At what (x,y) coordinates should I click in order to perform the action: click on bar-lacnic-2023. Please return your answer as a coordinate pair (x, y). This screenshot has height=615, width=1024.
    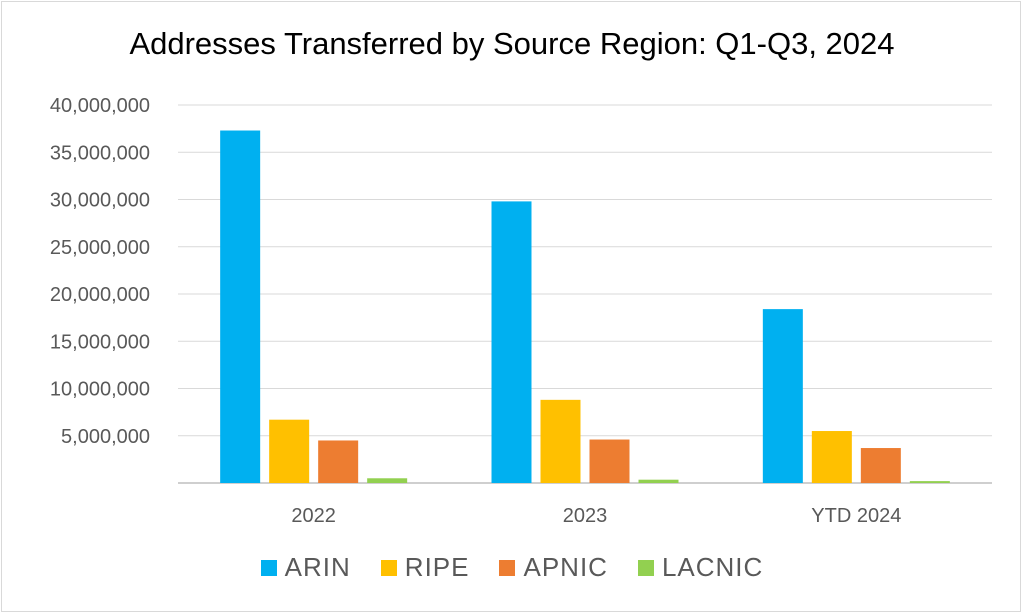
    Looking at the image, I should click on (658, 481).